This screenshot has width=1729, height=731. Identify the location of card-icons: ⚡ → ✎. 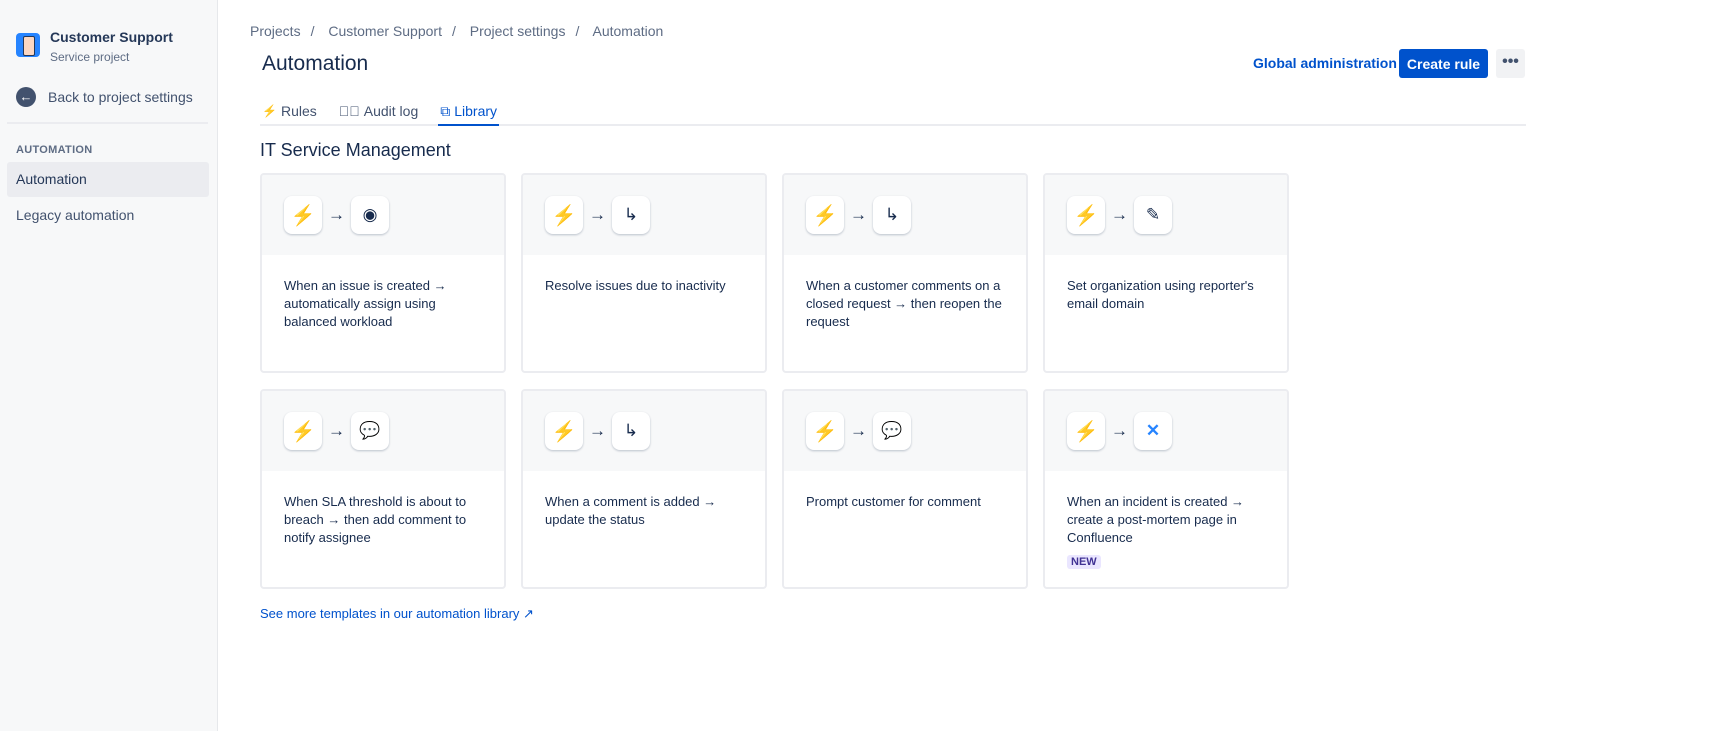
(1166, 215).